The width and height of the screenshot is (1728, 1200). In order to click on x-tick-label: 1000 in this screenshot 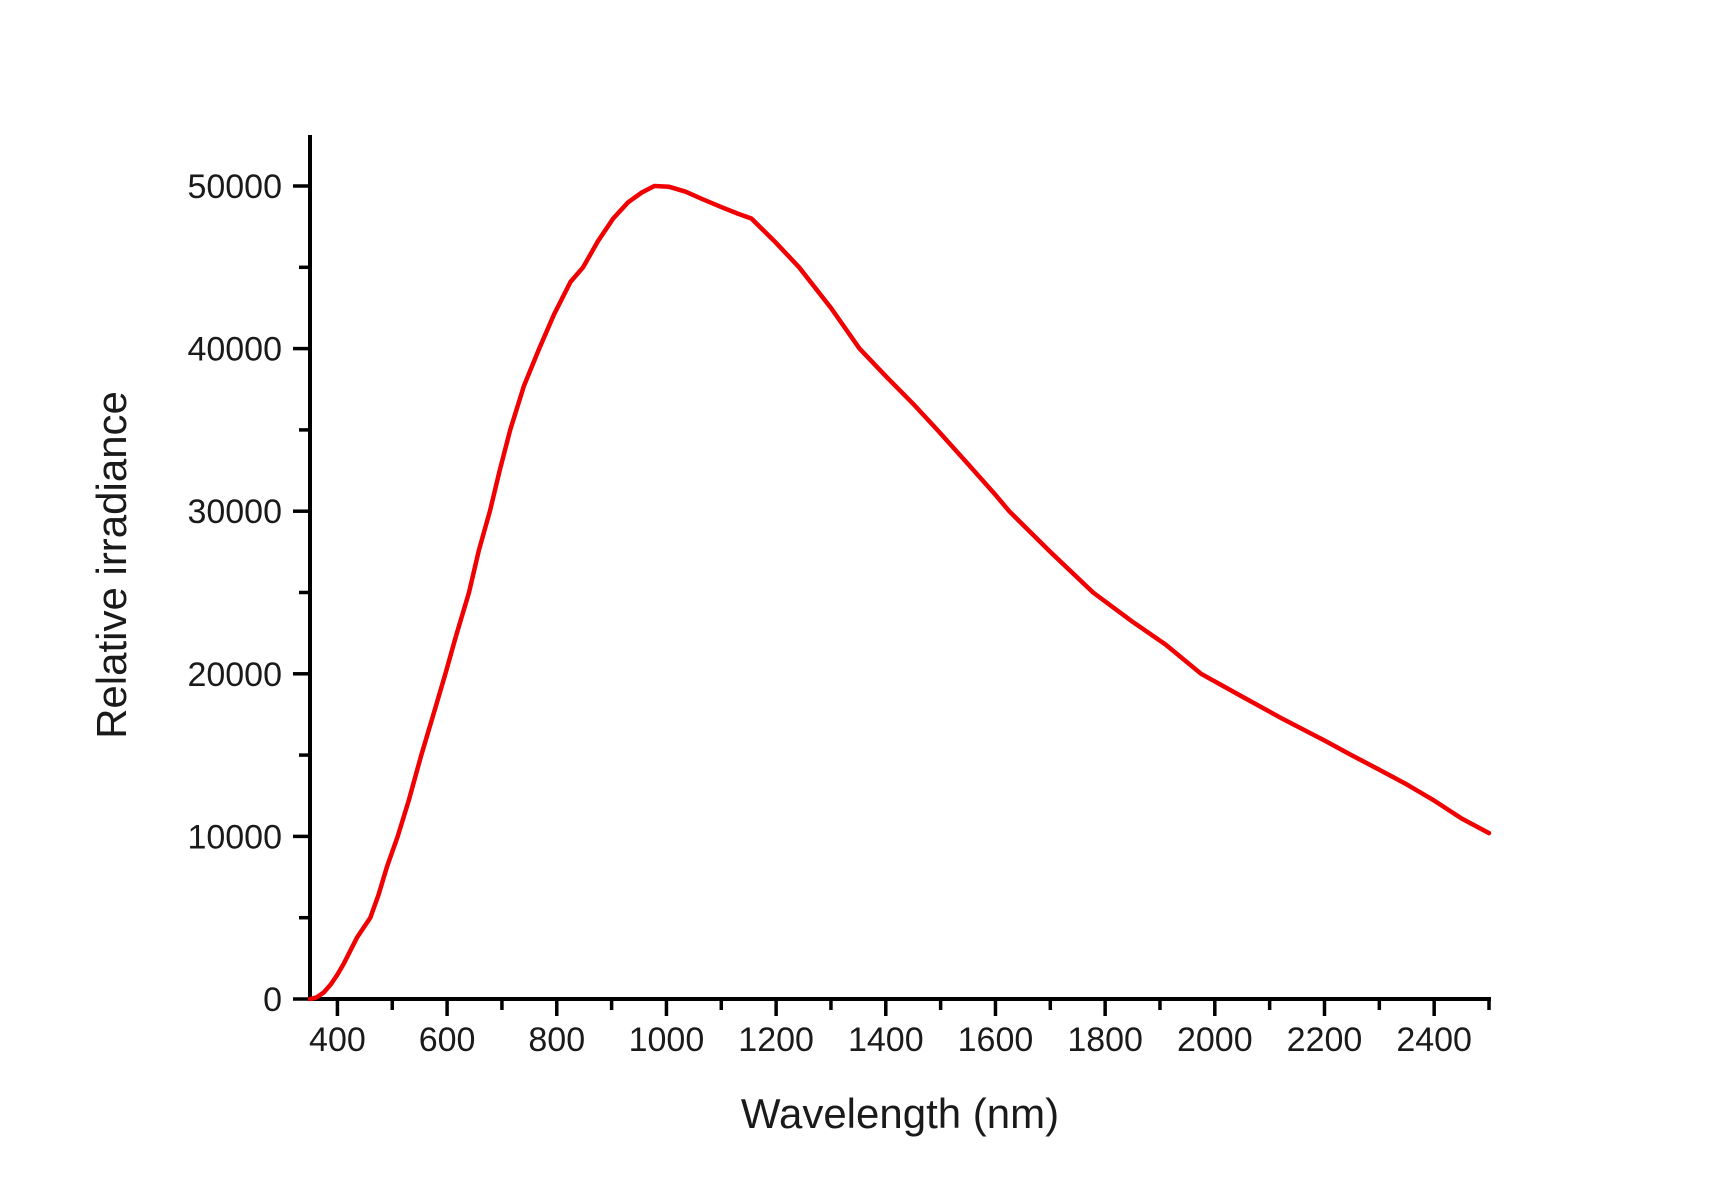, I will do `click(667, 1040)`.